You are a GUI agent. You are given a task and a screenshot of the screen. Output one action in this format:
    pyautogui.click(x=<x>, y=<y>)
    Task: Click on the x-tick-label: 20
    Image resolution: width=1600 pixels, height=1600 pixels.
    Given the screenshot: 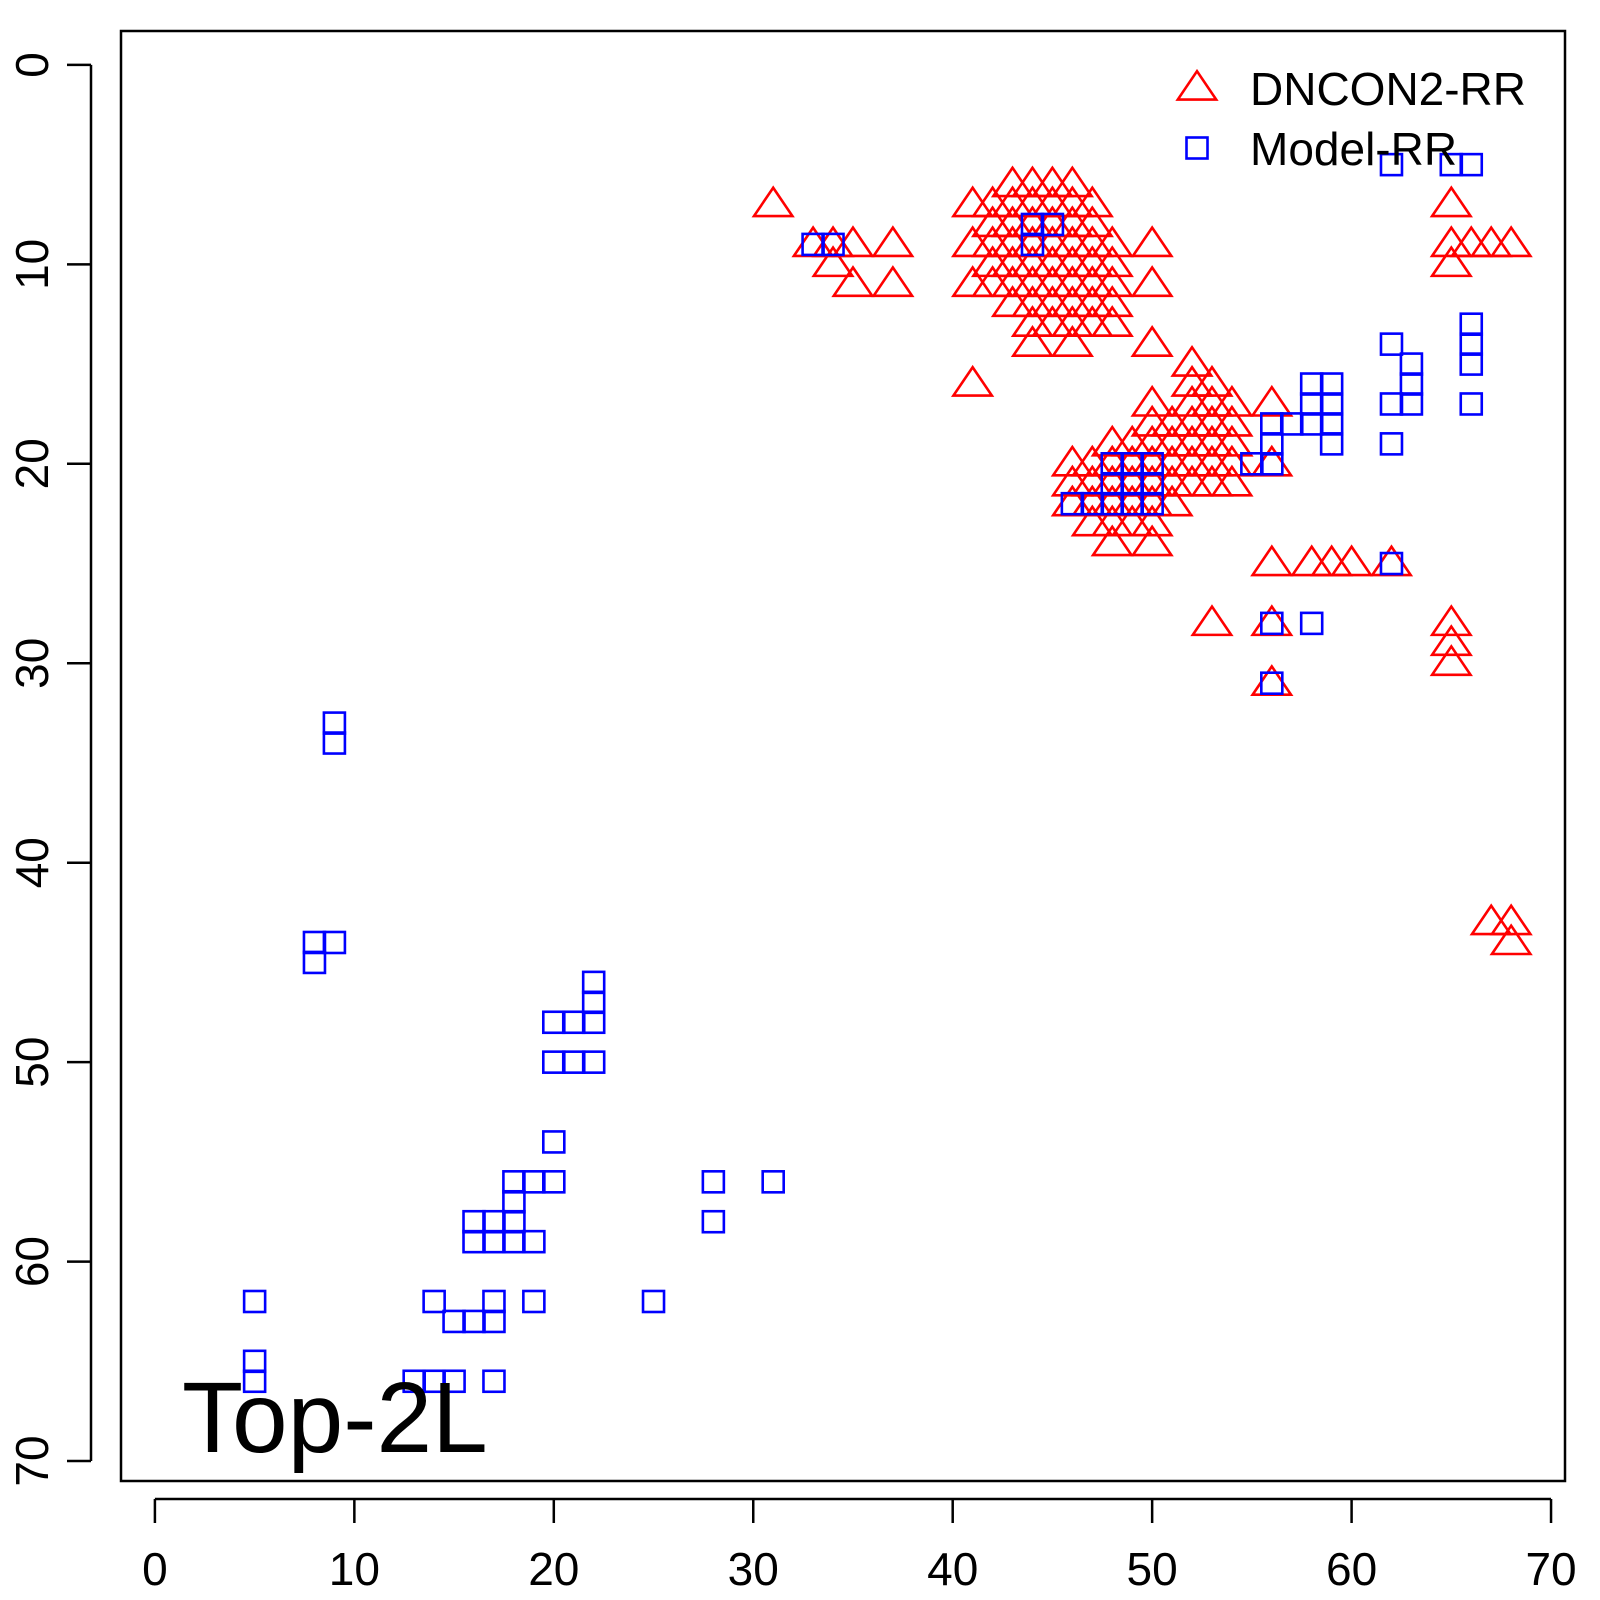 What is the action you would take?
    pyautogui.click(x=553, y=1569)
    